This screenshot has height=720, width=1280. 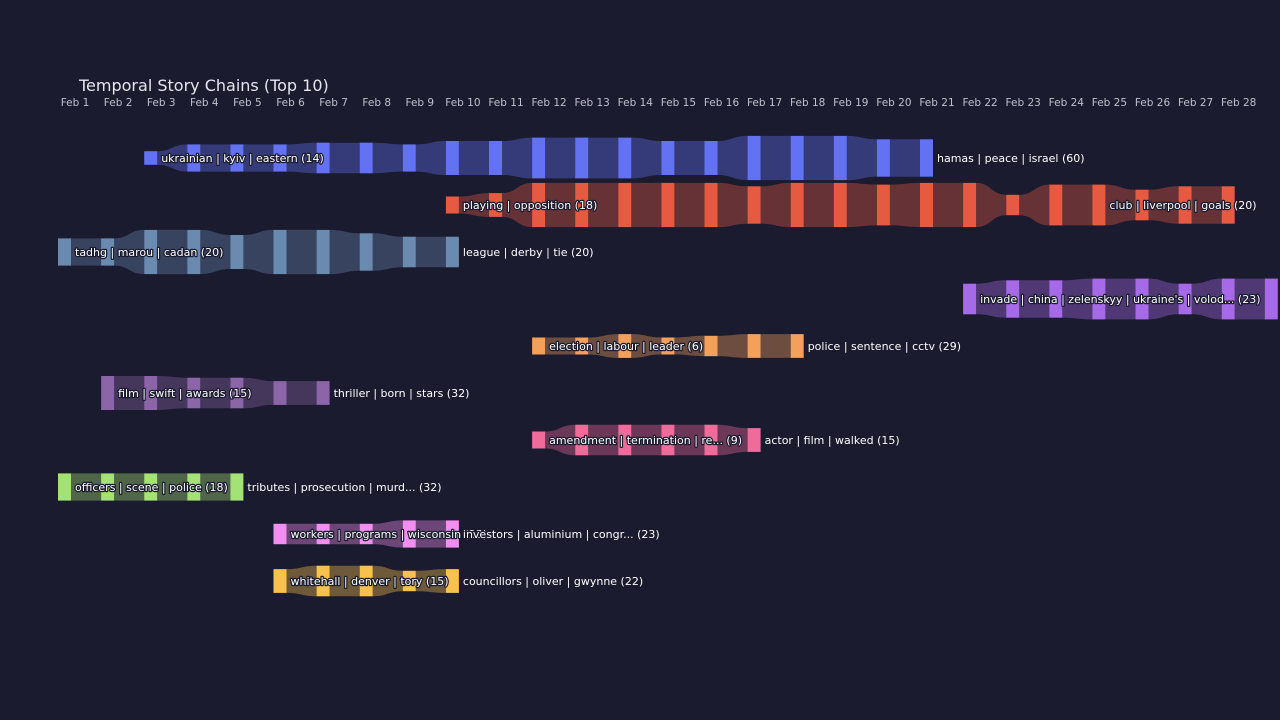 I want to click on x-tick-label: Feb 19, so click(x=850, y=103).